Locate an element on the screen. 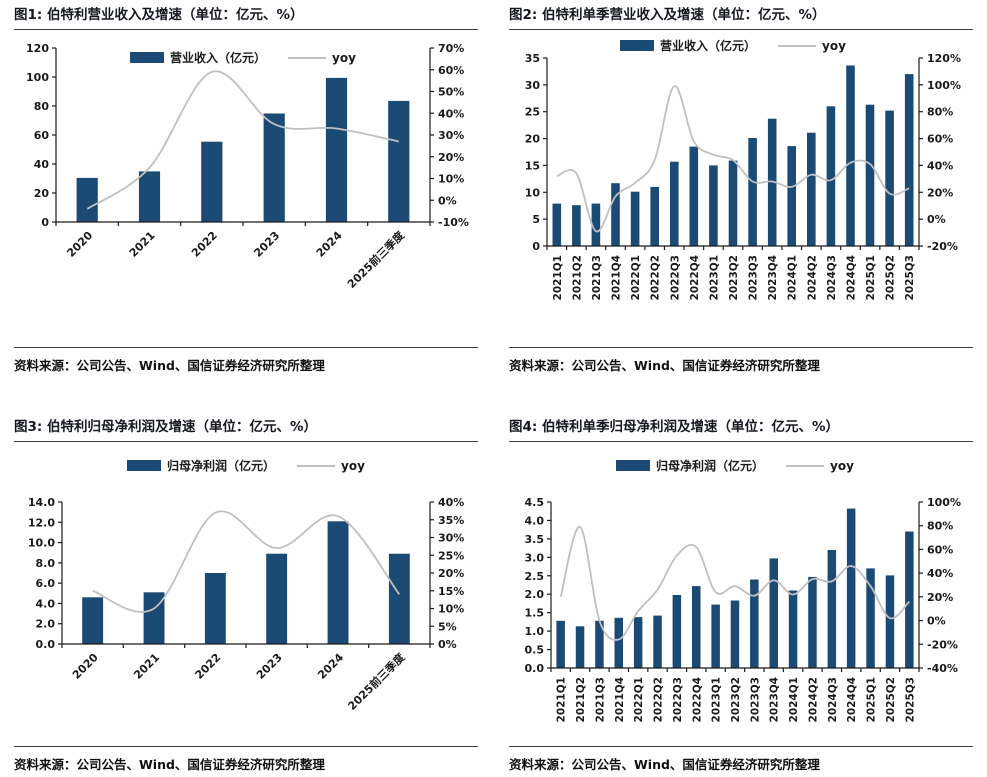  svg-text: 120% is located at coordinates (944, 58).